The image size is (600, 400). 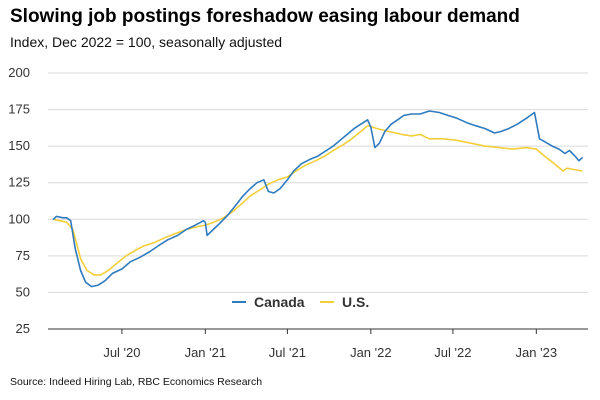 What do you see at coordinates (287, 352) in the screenshot?
I see `x-tick-label: Jul '21` at bounding box center [287, 352].